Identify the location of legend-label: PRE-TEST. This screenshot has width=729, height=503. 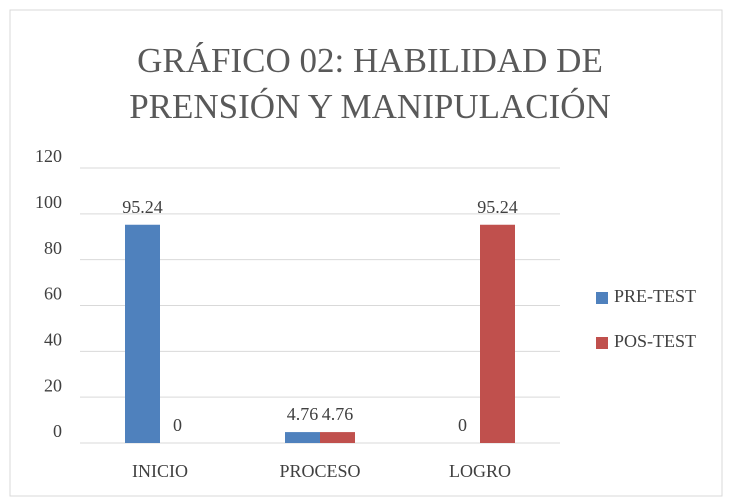
(655, 296).